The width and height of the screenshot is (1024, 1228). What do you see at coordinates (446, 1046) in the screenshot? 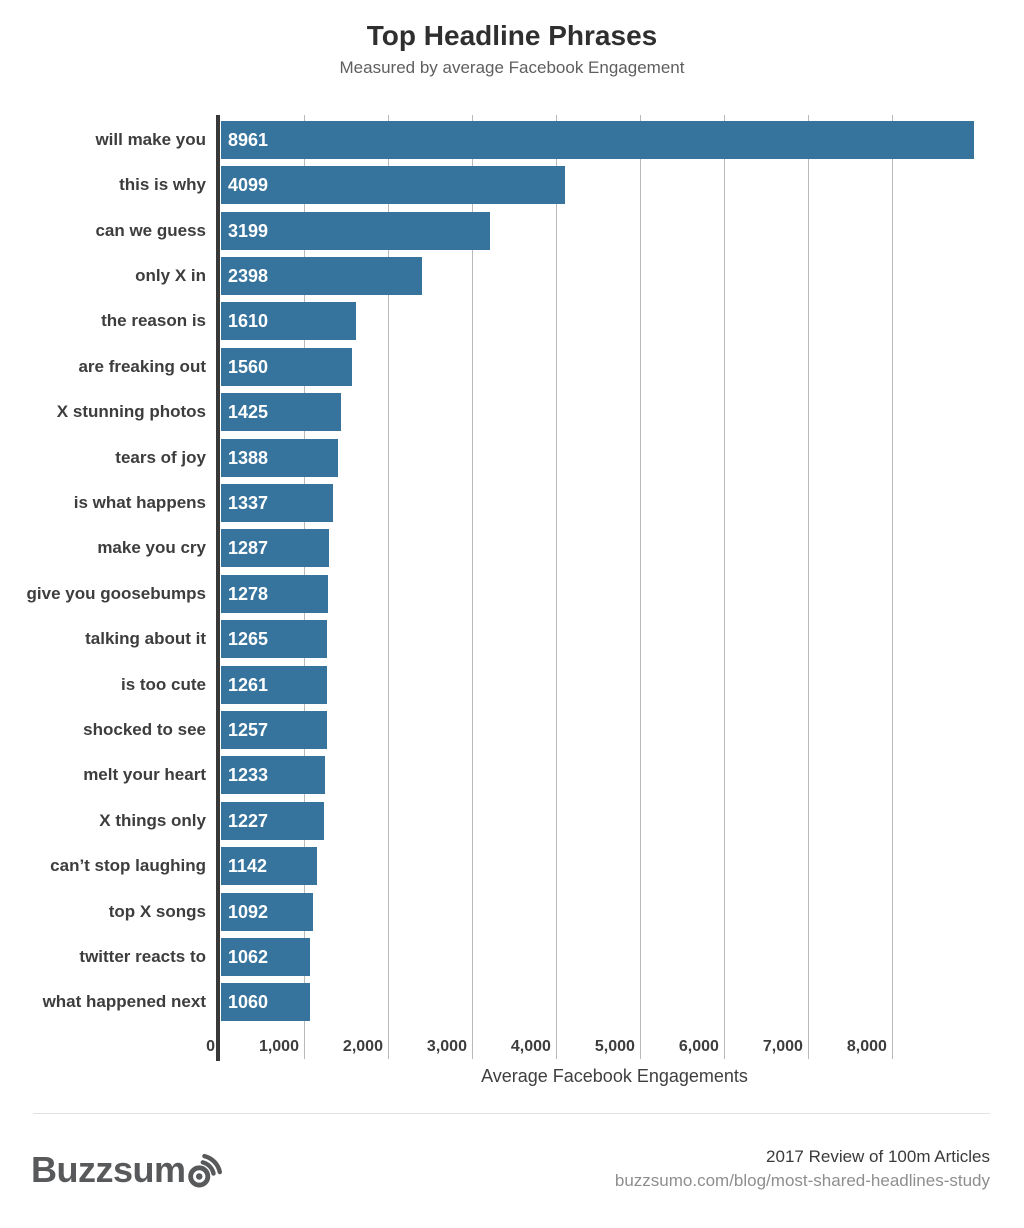
I see `x-tick-label: 3,000` at bounding box center [446, 1046].